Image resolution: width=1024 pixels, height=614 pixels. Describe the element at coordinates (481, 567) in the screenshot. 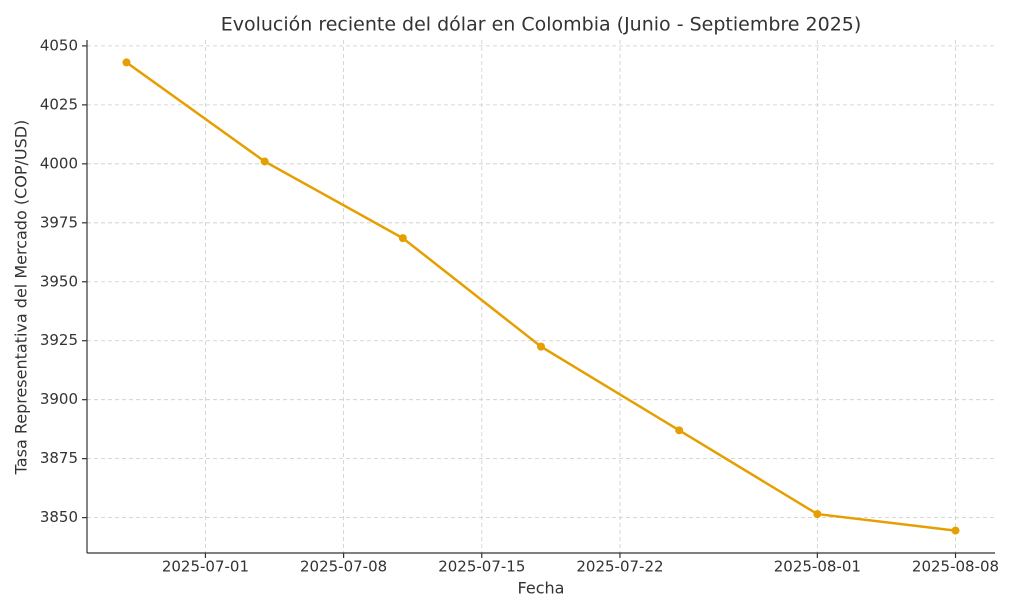

I see `x-tick-label: 2025-07-15` at that location.